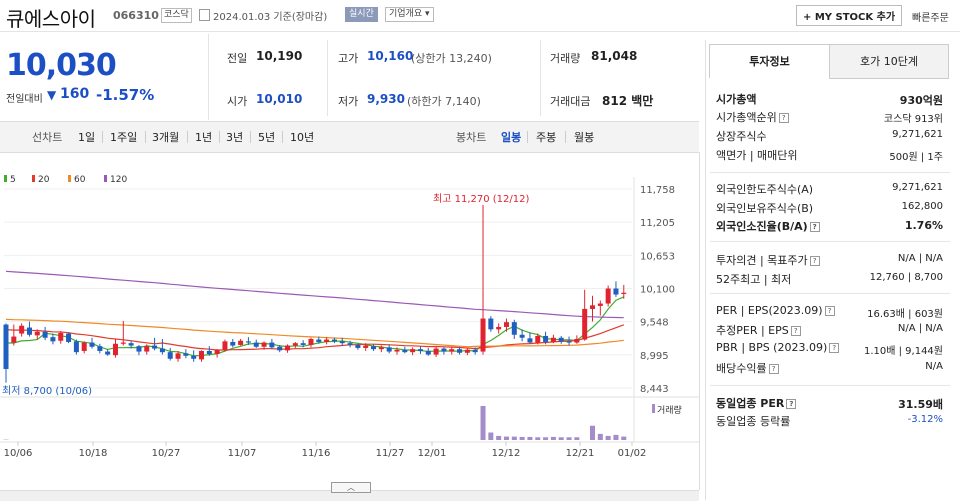  I want to click on x-tick-label: 10/18, so click(93, 453).